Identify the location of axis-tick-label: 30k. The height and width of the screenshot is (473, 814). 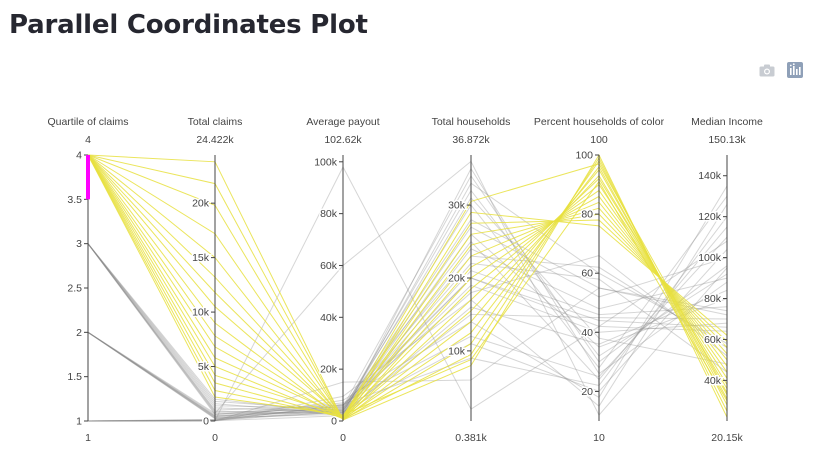
(457, 206).